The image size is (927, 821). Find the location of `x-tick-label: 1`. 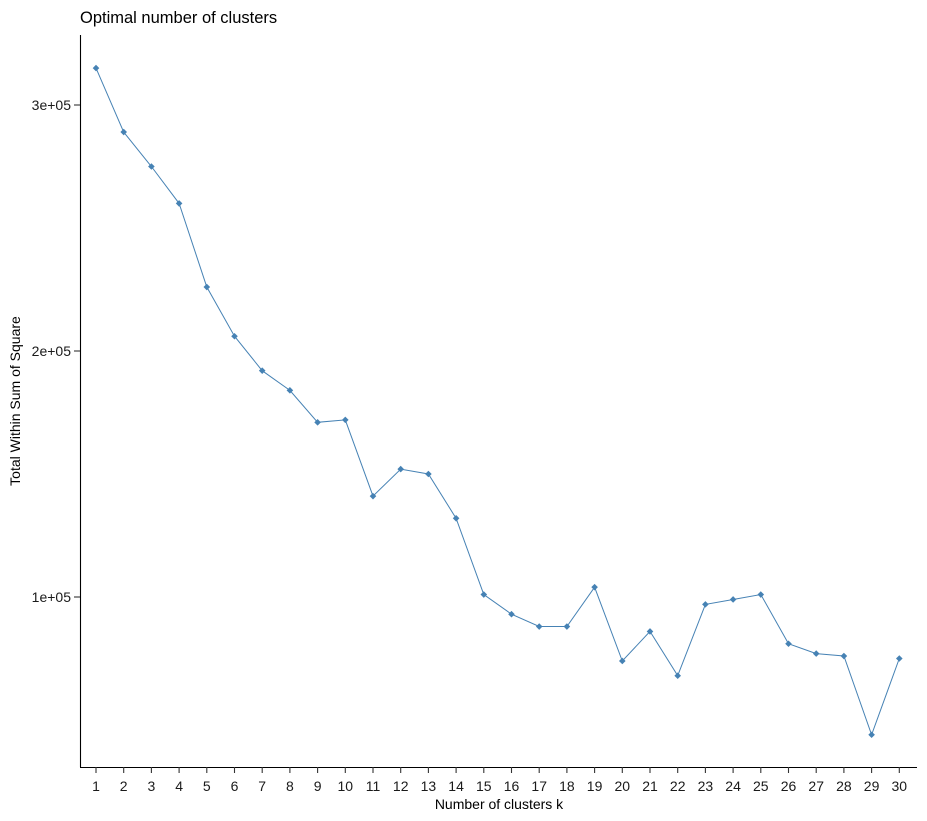

x-tick-label: 1 is located at coordinates (96, 786).